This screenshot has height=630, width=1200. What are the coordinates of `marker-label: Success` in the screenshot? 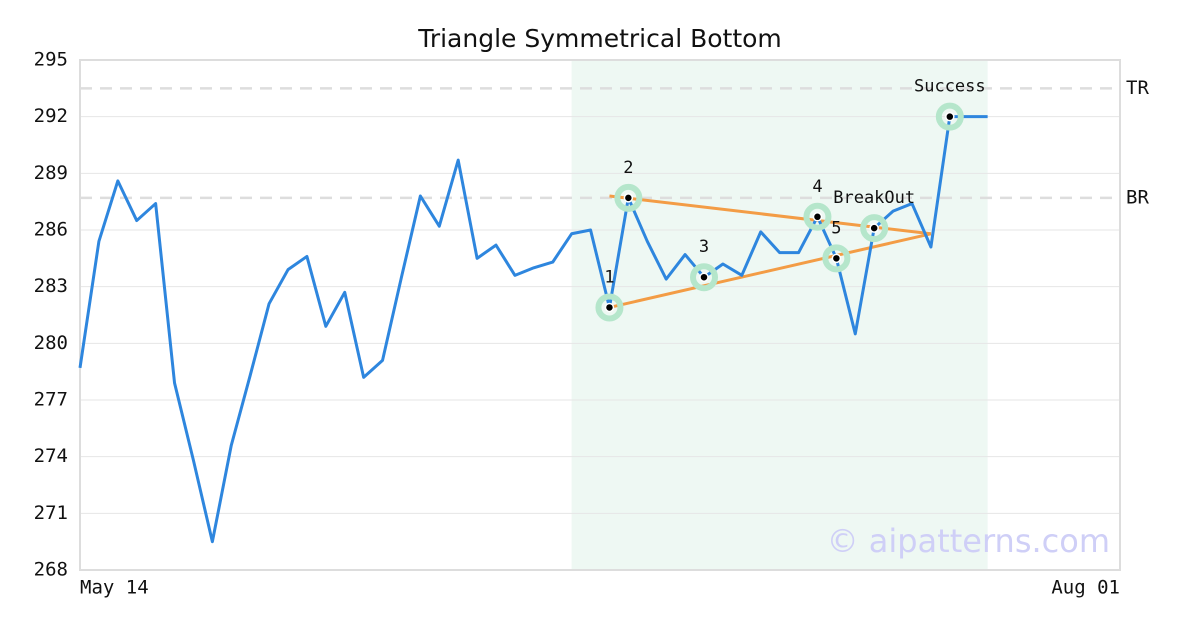 It's located at (950, 87).